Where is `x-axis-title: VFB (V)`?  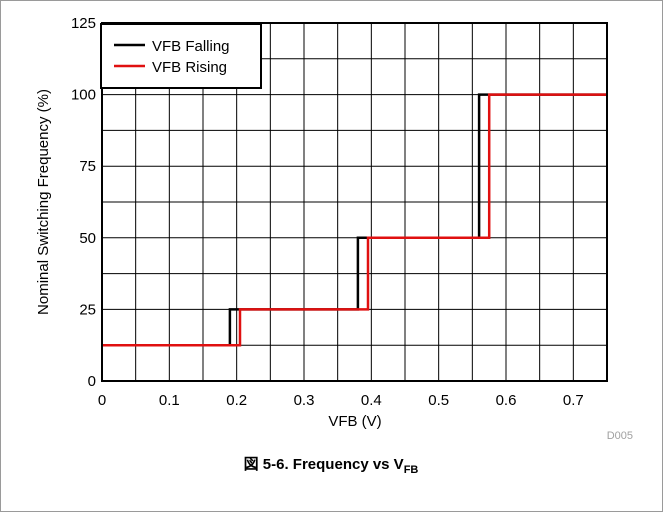 x-axis-title: VFB (V) is located at coordinates (354, 421).